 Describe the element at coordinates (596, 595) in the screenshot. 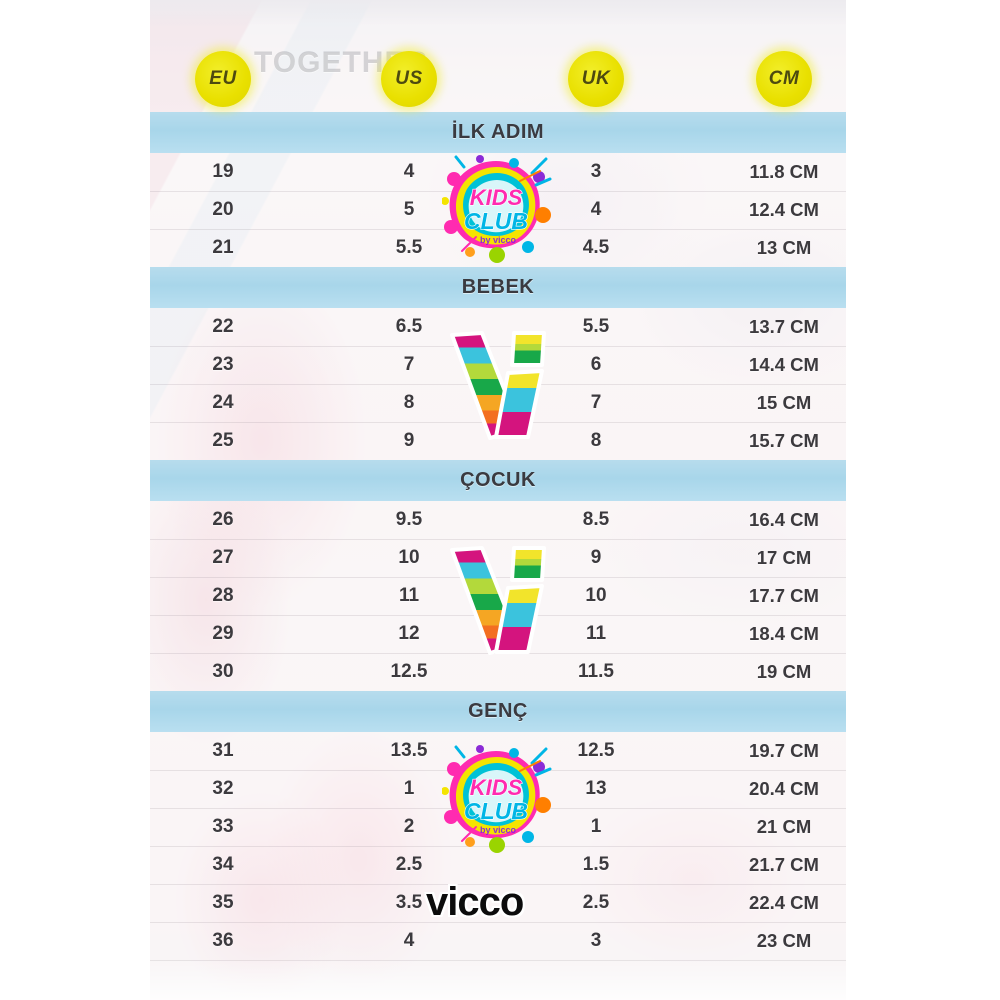

I see `cell-uk-2-2: 10` at that location.